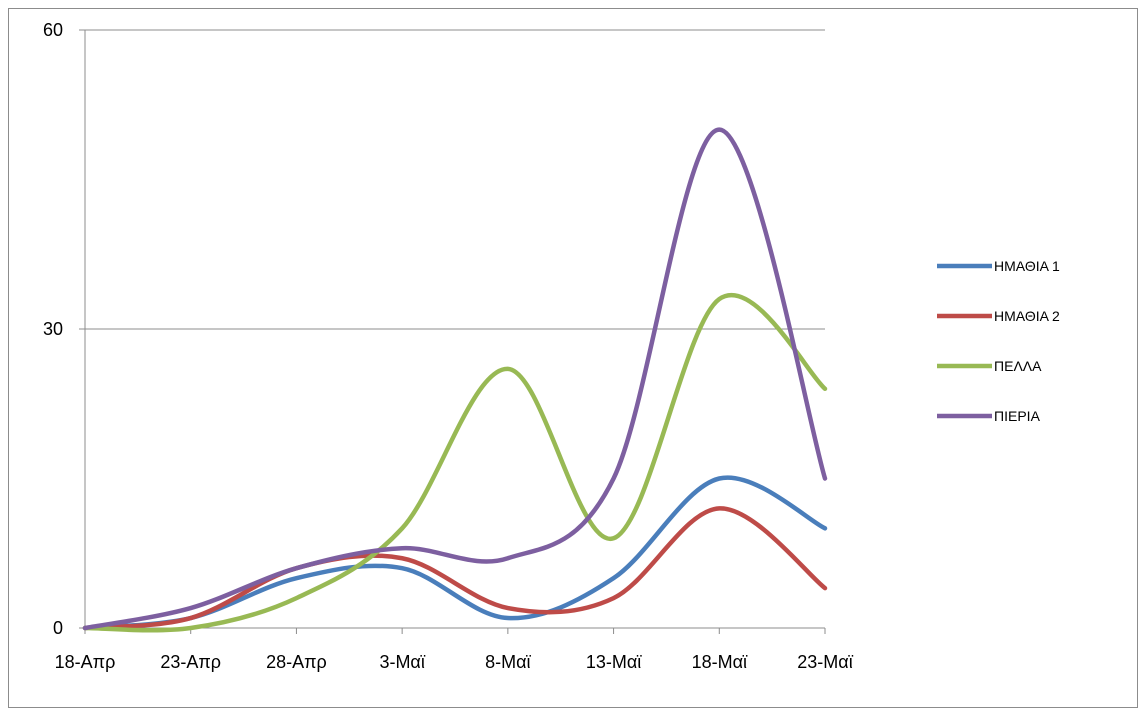  Describe the element at coordinates (402, 662) in the screenshot. I see `x-tick-label-3: 3-Μαϊ` at that location.